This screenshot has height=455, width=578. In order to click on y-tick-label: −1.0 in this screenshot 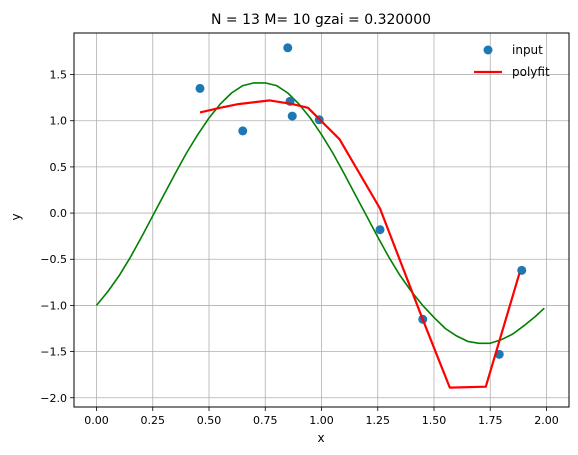, I will do `click(53, 305)`.